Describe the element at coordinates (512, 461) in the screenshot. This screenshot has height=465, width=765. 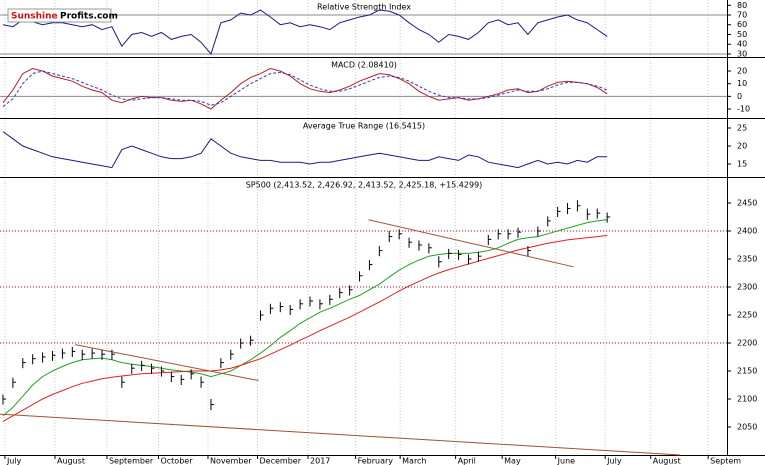
I see `x-tick-label: May` at that location.